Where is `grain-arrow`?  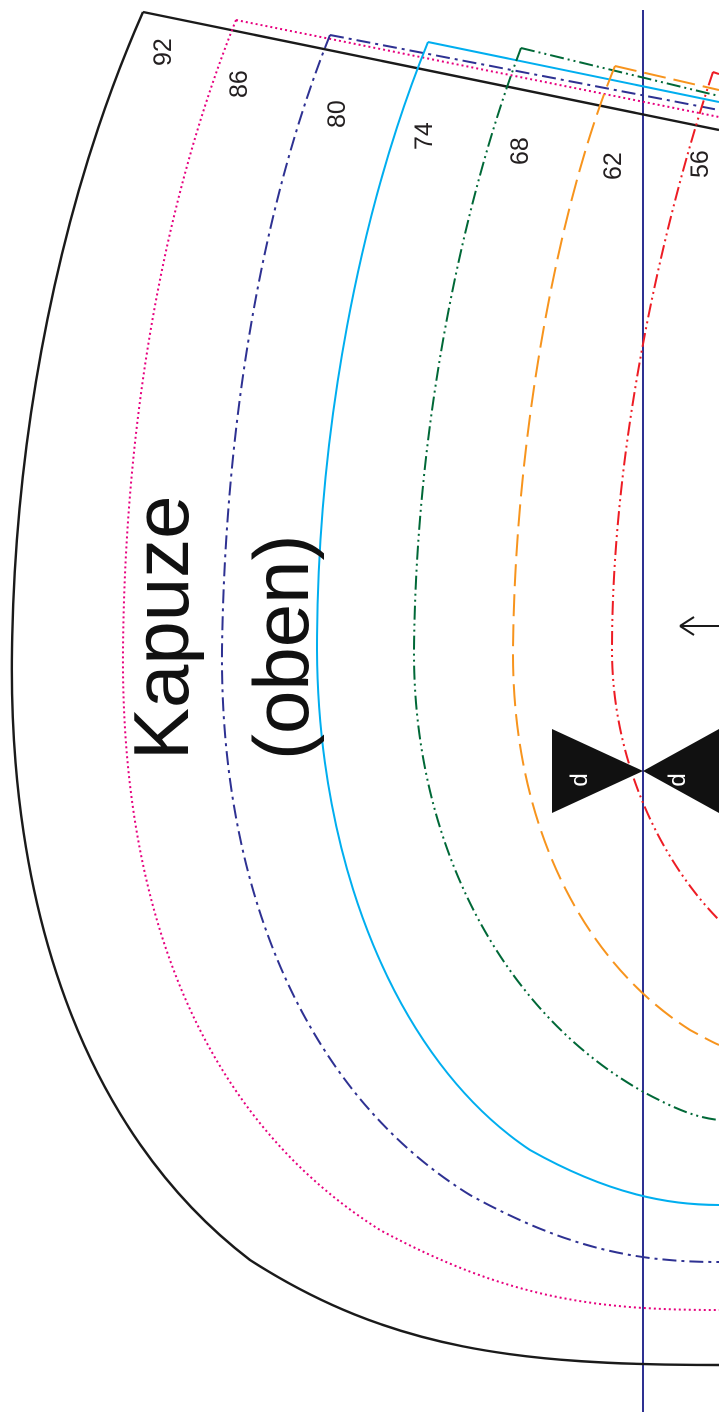 grain-arrow is located at coordinates (699, 626).